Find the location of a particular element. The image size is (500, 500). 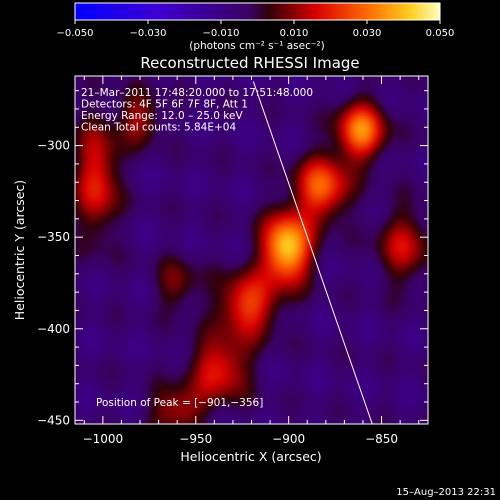

info-line: Clean Total counts: 5.84E+04 is located at coordinates (158, 128).